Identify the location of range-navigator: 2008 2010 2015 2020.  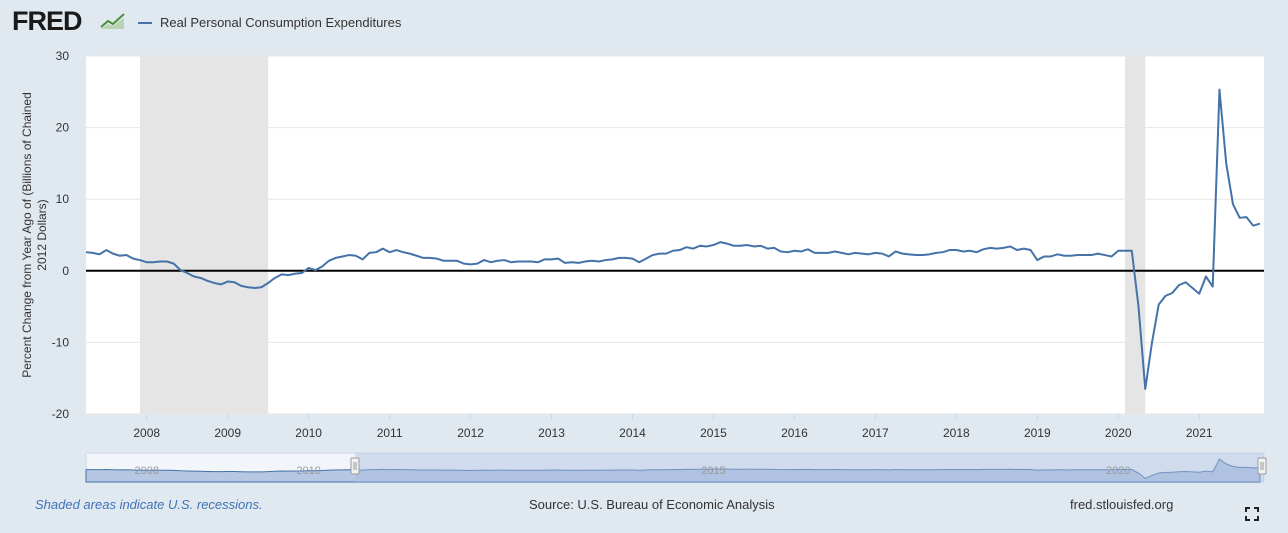
(676, 467).